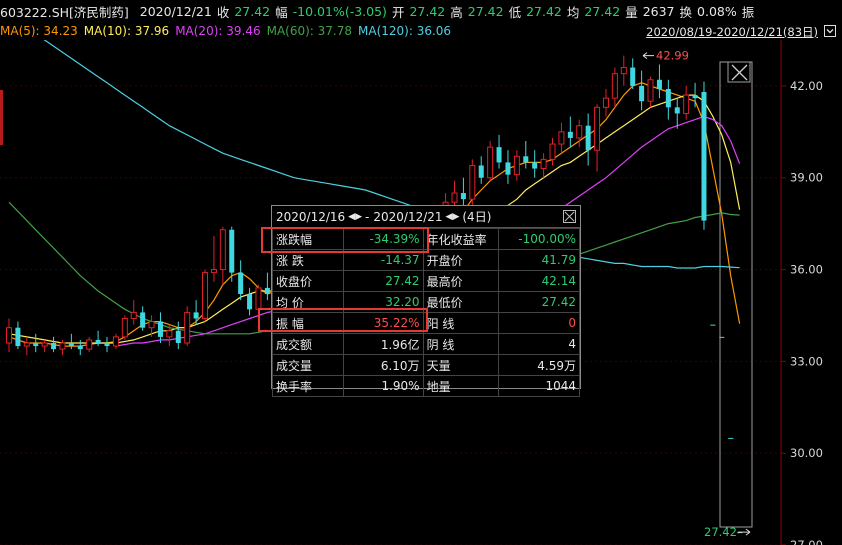 The width and height of the screenshot is (842, 545). I want to click on y-tick-label: 33.00, so click(806, 361).